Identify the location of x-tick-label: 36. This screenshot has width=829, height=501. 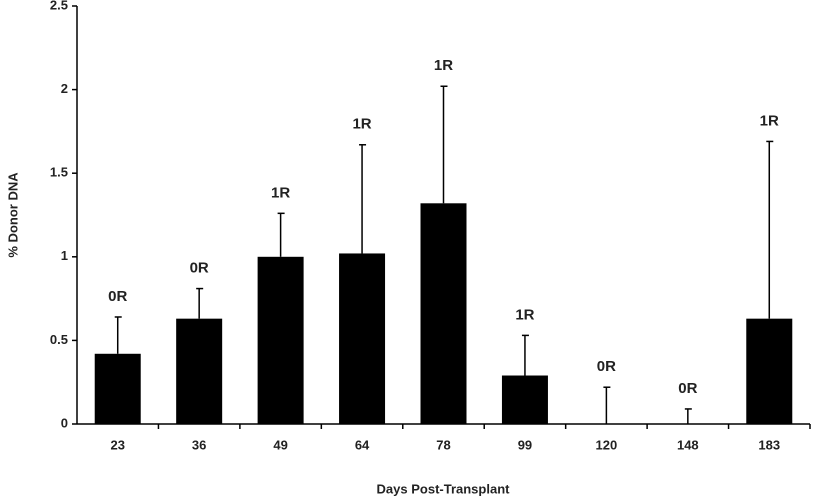
(199, 444).